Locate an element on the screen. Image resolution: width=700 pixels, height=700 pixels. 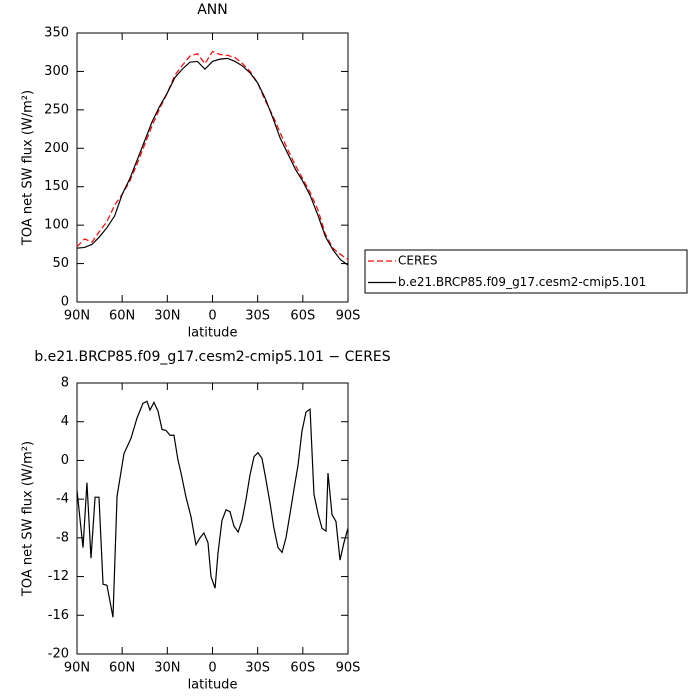
y-tick-label: 200 is located at coordinates (56, 148).